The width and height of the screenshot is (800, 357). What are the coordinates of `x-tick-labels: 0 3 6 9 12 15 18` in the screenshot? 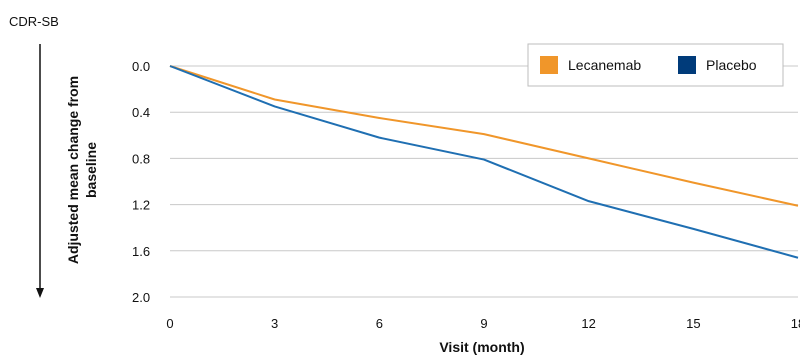 It's located at (483, 323).